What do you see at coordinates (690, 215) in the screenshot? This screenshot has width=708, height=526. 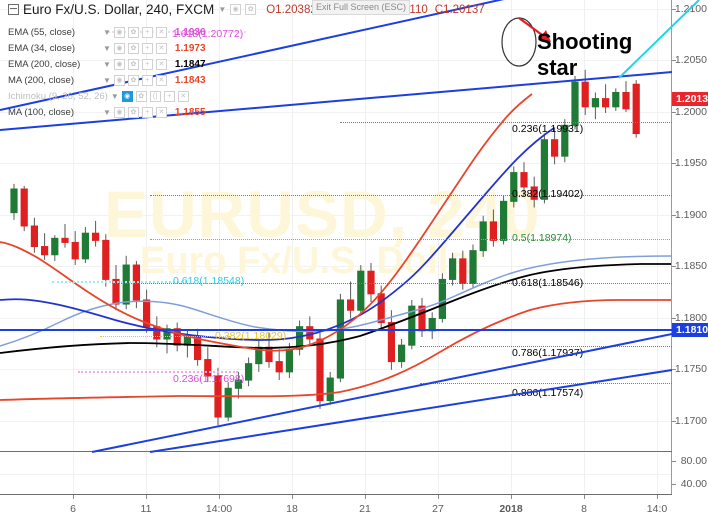 I see `price-axis-tick-label: 1.1900` at bounding box center [690, 215].